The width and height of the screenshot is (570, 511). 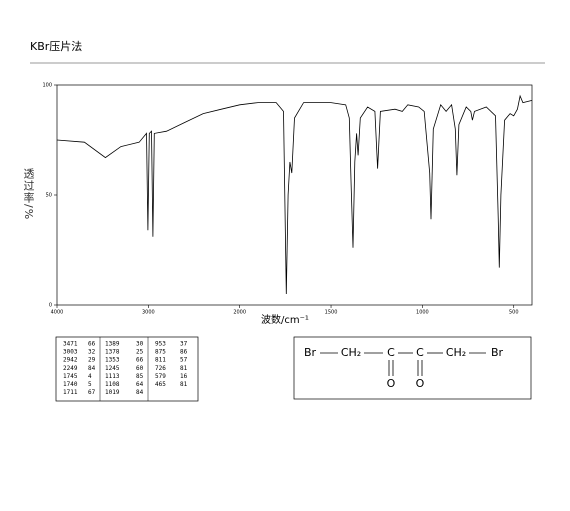 I want to click on wavenumber: 579, so click(x=160, y=376).